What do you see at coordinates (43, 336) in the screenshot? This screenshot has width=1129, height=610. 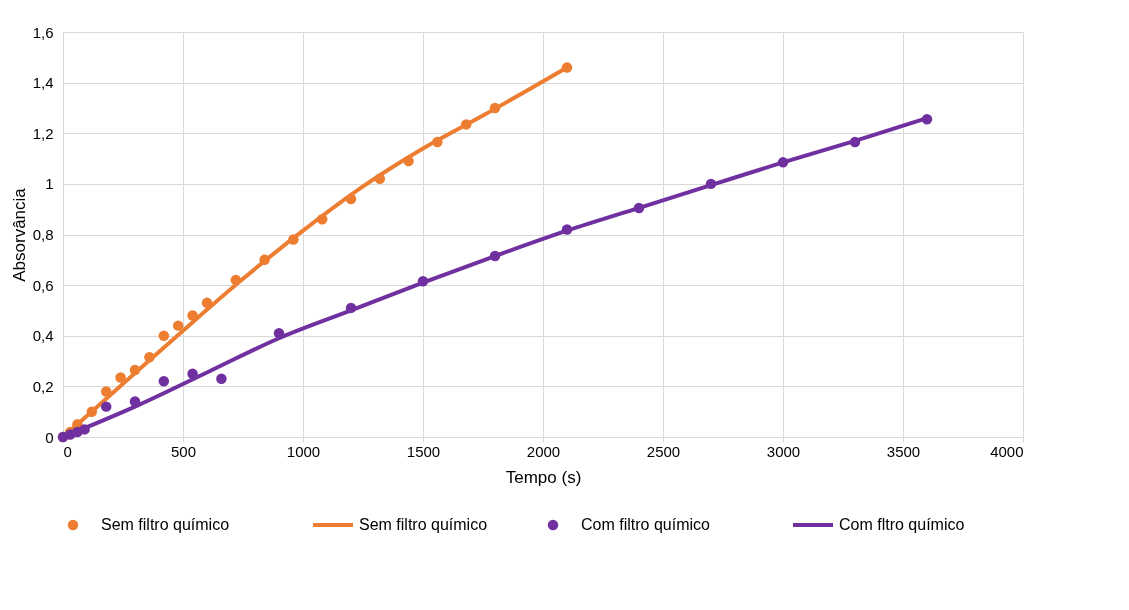 I see `y-tick-label: 0,4` at bounding box center [43, 336].